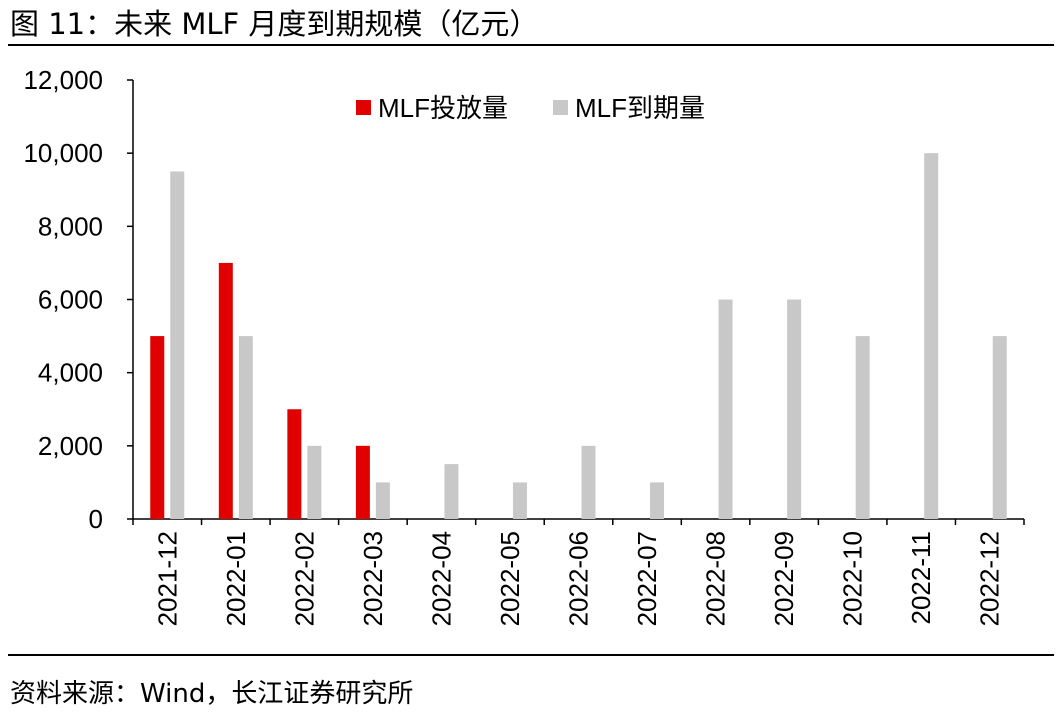 Image resolution: width=1064 pixels, height=723 pixels. Describe the element at coordinates (70, 226) in the screenshot. I see `y-tick-label: 8,000` at that location.